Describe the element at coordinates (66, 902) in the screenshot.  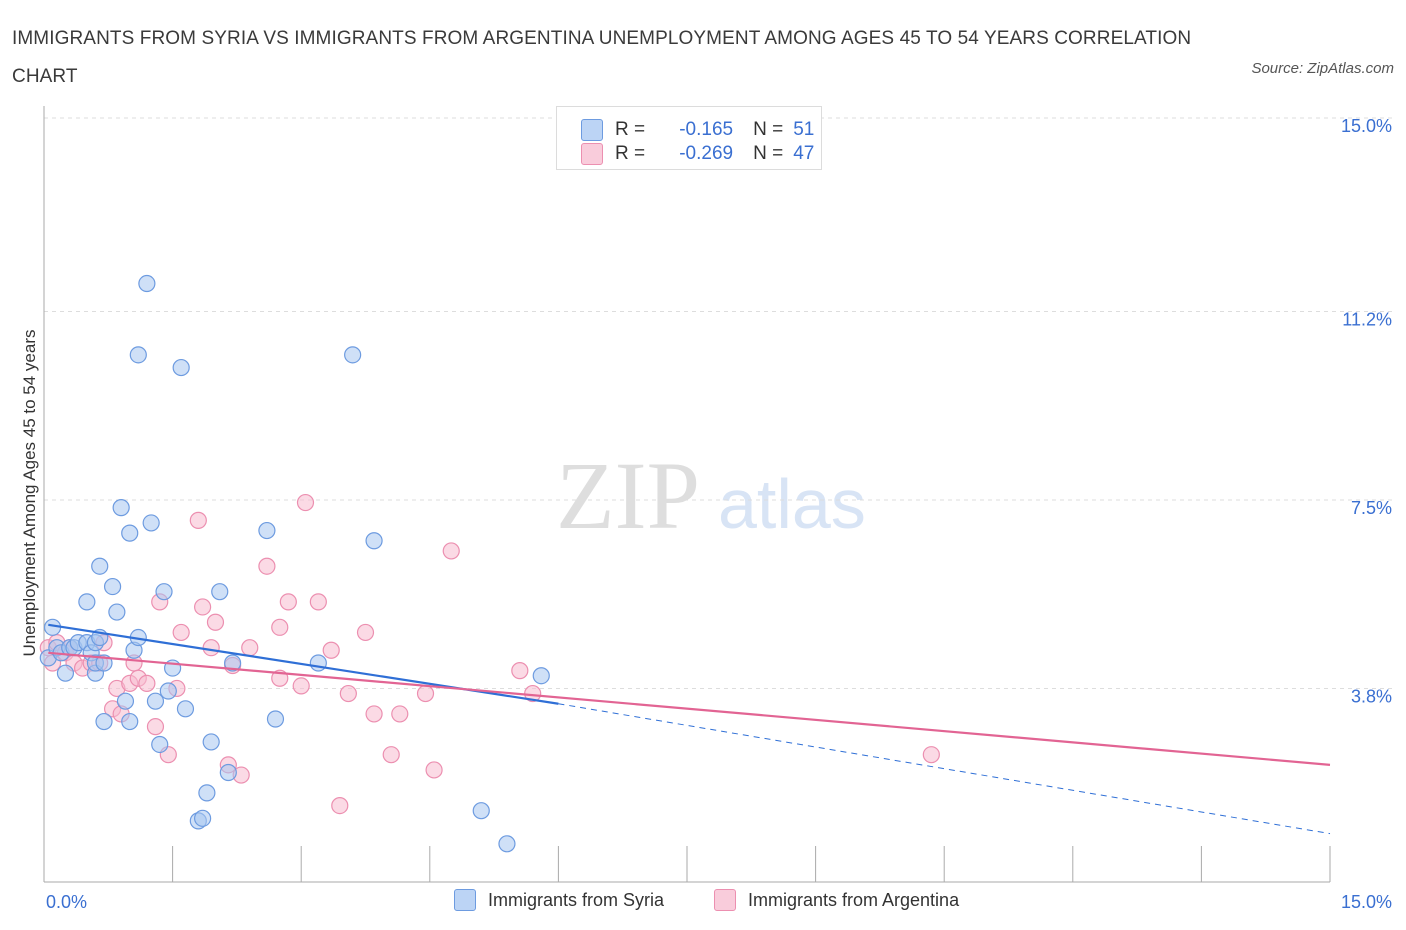
I see `x-tick-label: 0.0%` at that location.